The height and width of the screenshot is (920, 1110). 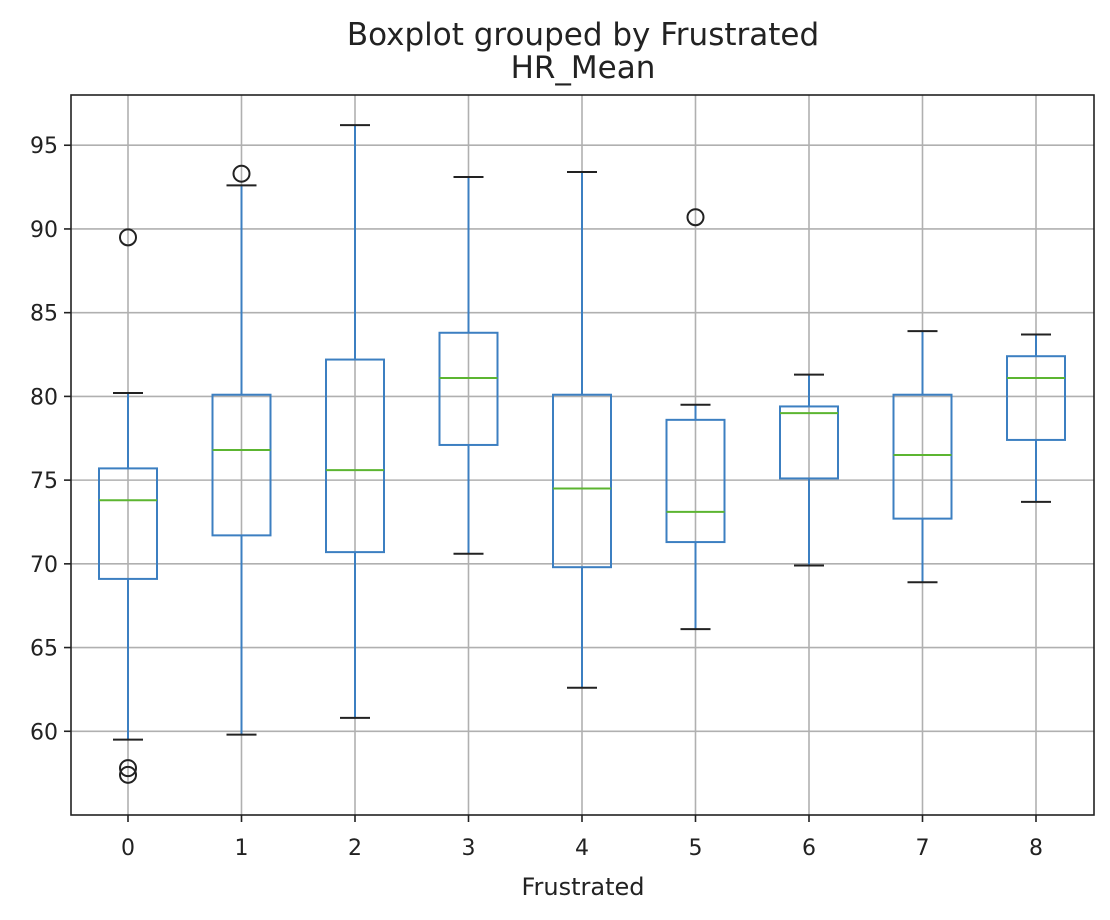 I want to click on x-axis-label: Frustrated, so click(x=582, y=887).